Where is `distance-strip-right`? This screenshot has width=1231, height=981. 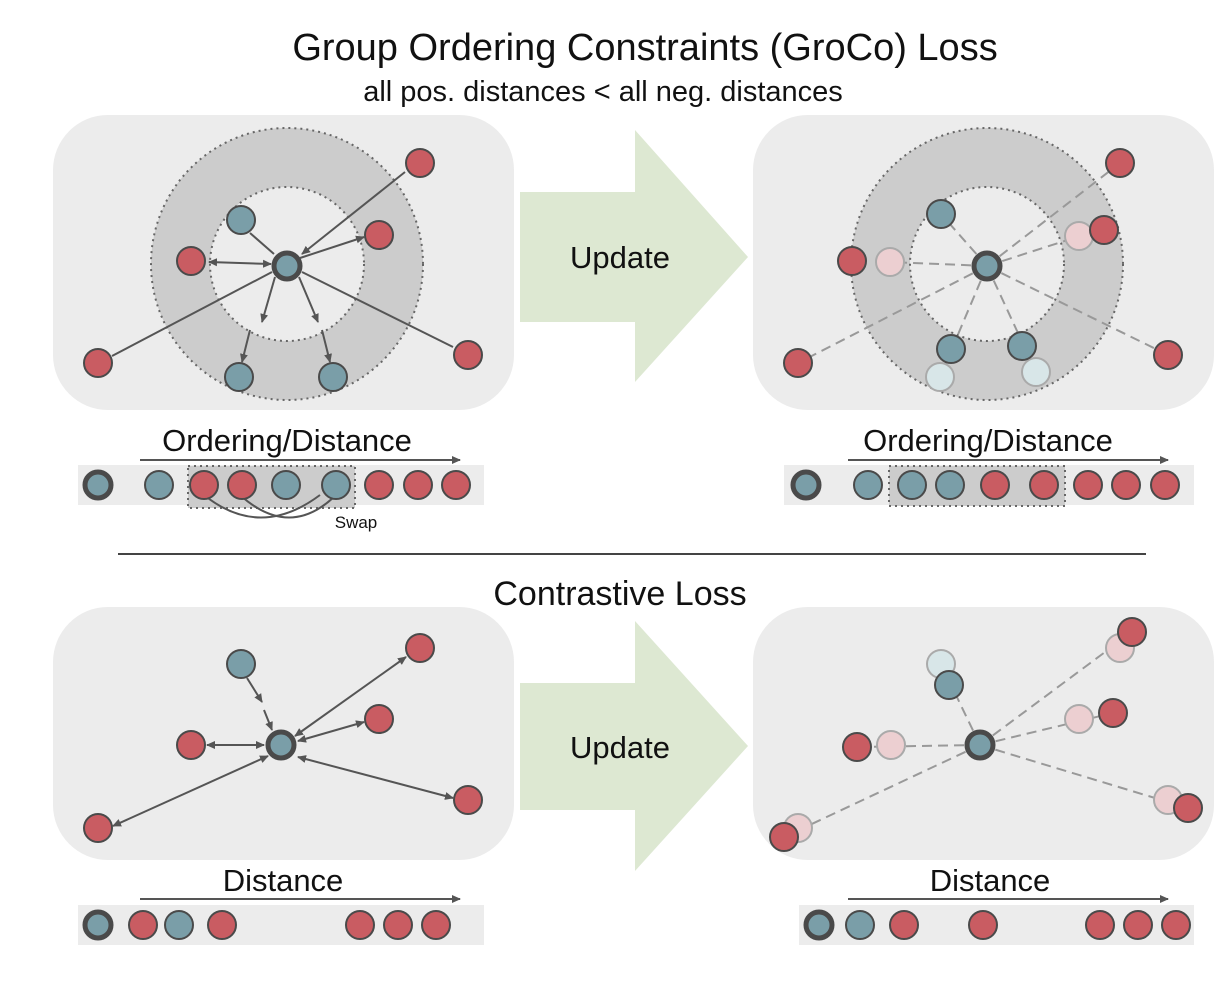 distance-strip-right is located at coordinates (996, 925).